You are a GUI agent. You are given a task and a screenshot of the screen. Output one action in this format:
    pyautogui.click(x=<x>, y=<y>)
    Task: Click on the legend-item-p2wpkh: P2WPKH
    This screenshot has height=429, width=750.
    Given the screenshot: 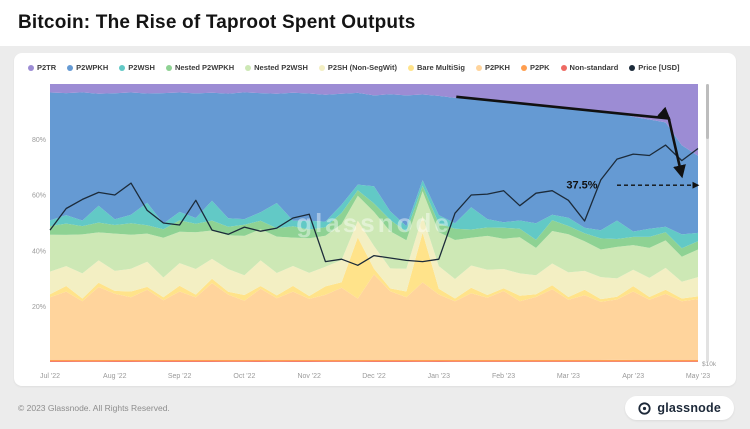 What is the action you would take?
    pyautogui.click(x=87, y=67)
    